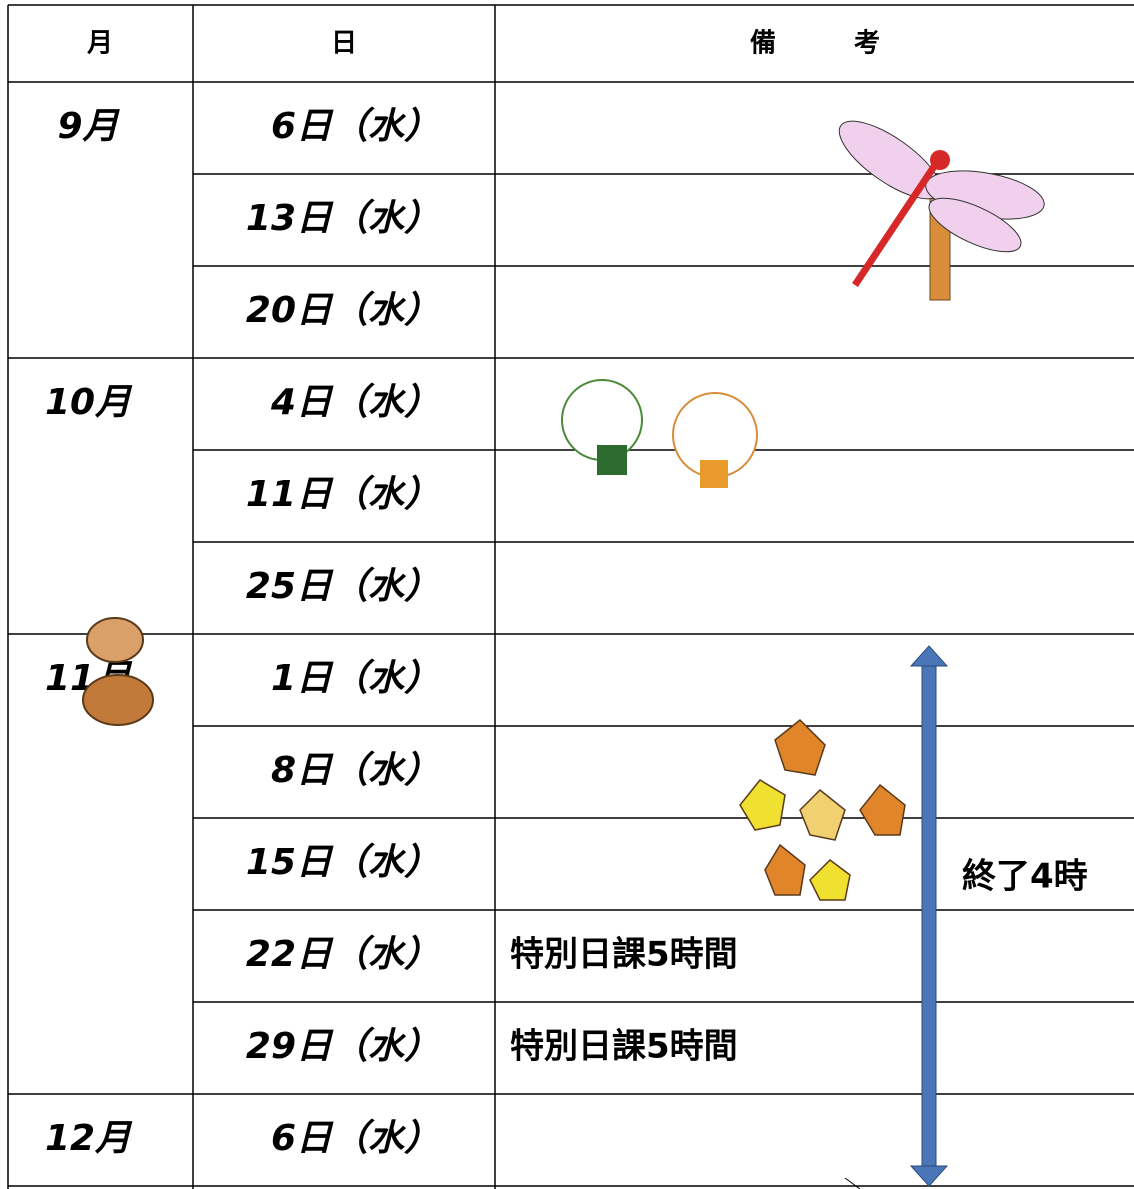  What do you see at coordinates (343, 954) in the screenshot?
I see `date: 22日（水）` at bounding box center [343, 954].